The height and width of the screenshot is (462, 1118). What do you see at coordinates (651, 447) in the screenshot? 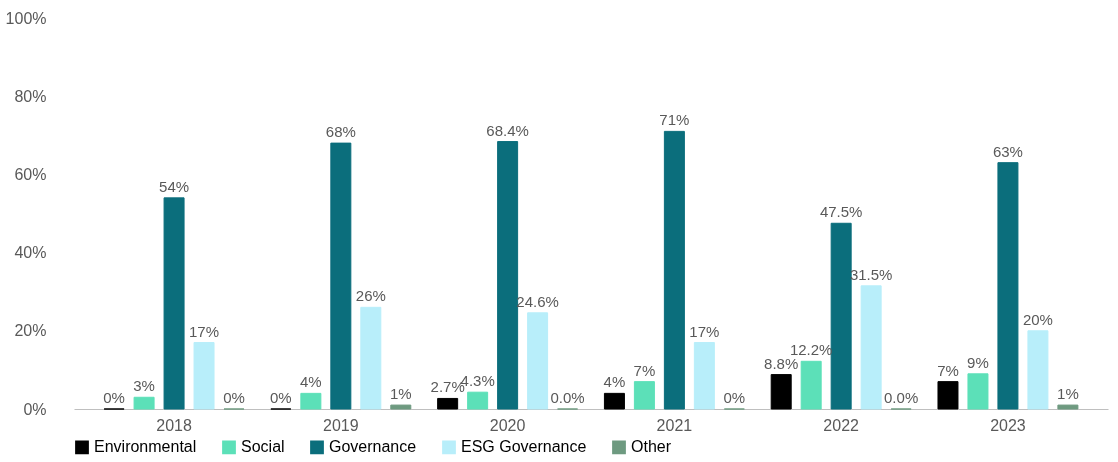
I see `legend-label: Other` at bounding box center [651, 447].